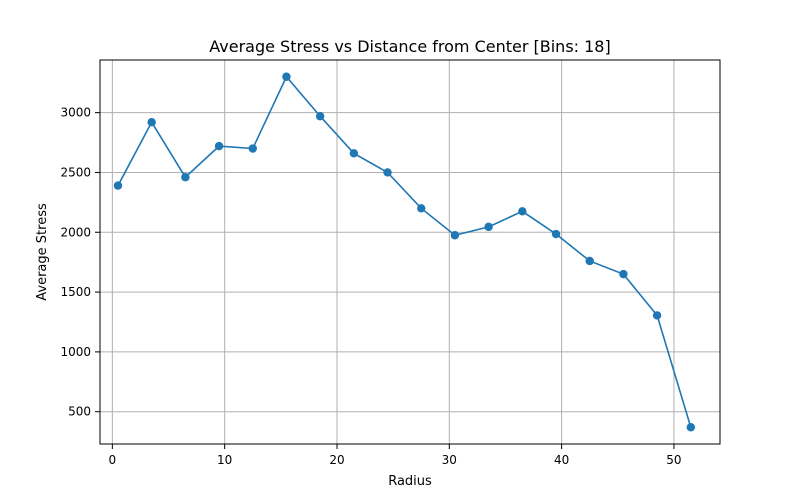 This screenshot has width=800, height=500. What do you see at coordinates (673, 460) in the screenshot?
I see `x-tick-label: 50` at bounding box center [673, 460].